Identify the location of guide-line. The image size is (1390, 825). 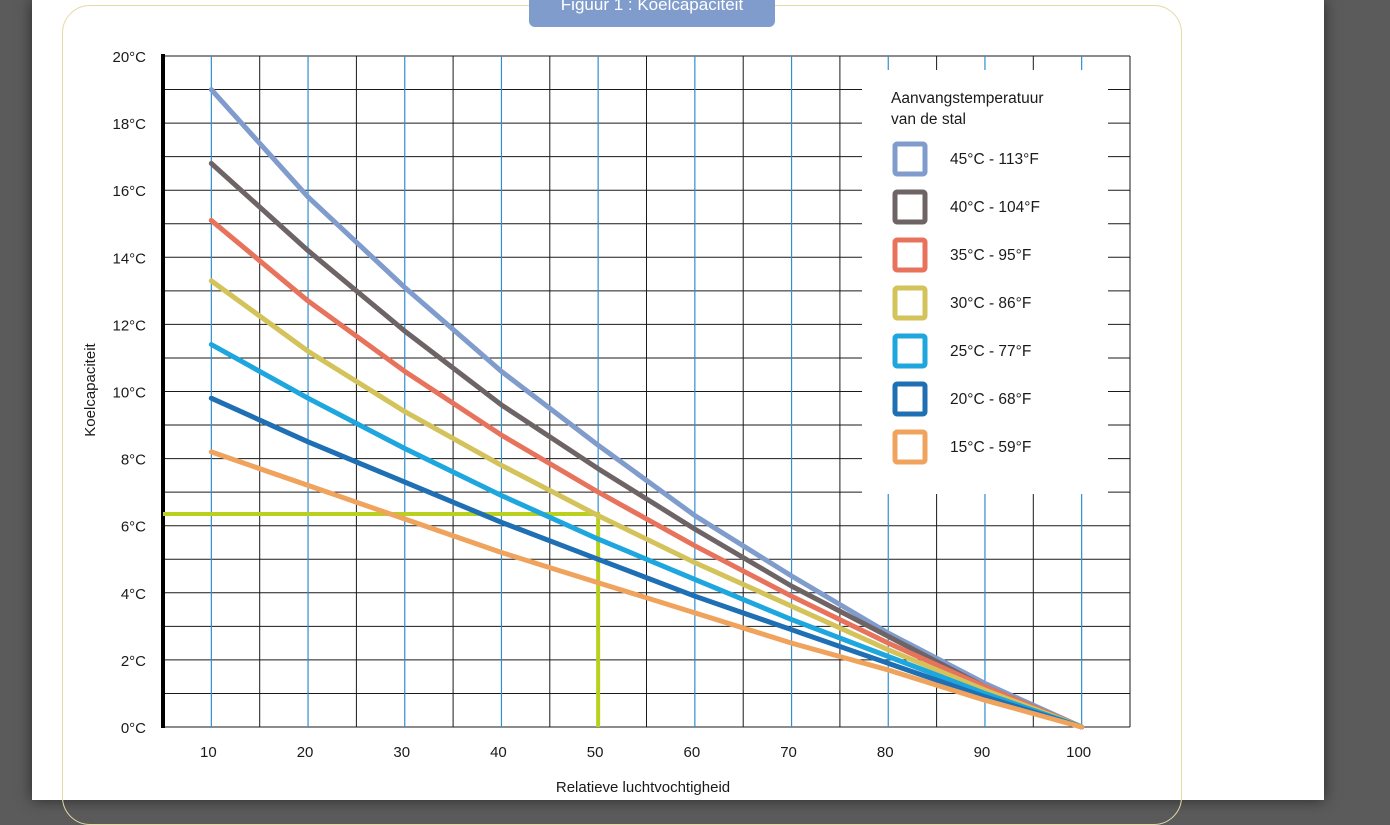
(382, 619).